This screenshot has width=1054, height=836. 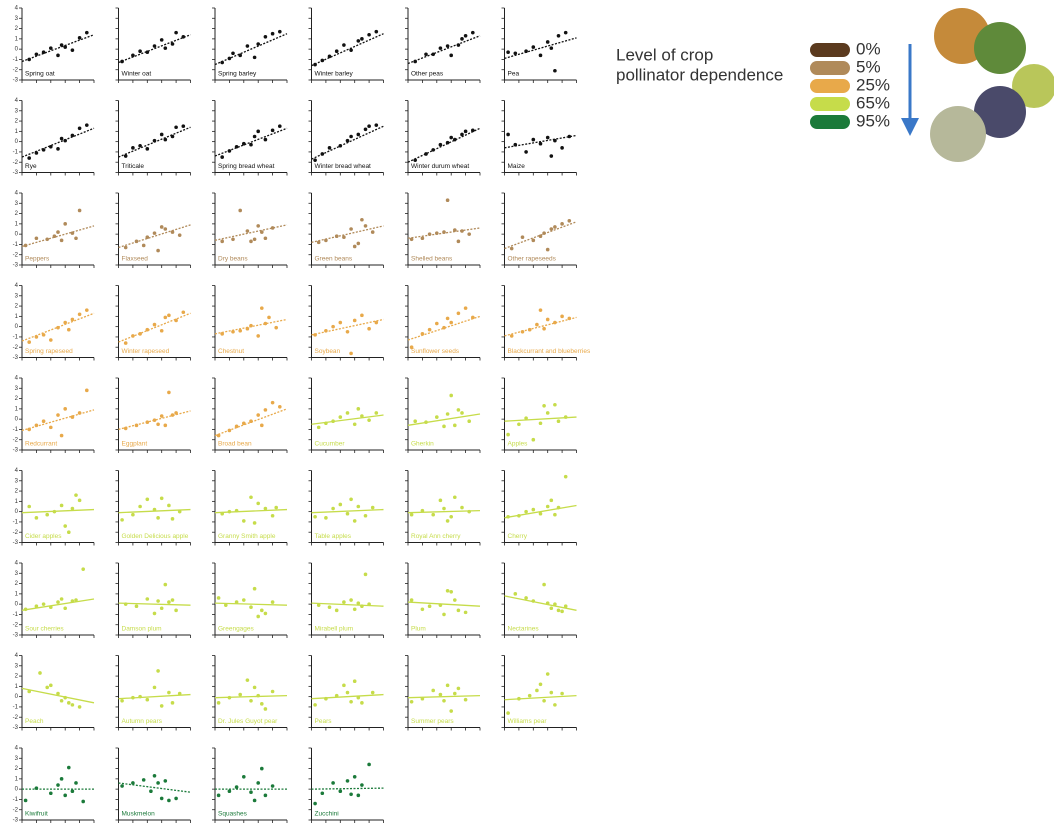 I want to click on panel: Gherkin, so click(x=443, y=415).